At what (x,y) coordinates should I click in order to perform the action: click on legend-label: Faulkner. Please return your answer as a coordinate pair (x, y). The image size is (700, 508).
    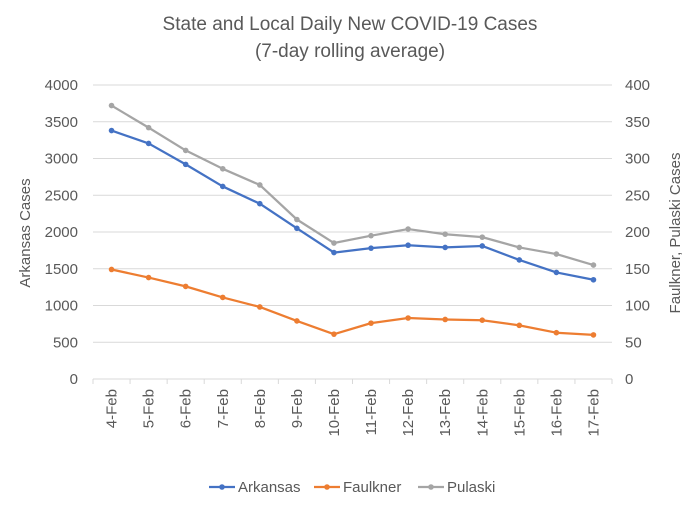
    Looking at the image, I should click on (372, 487).